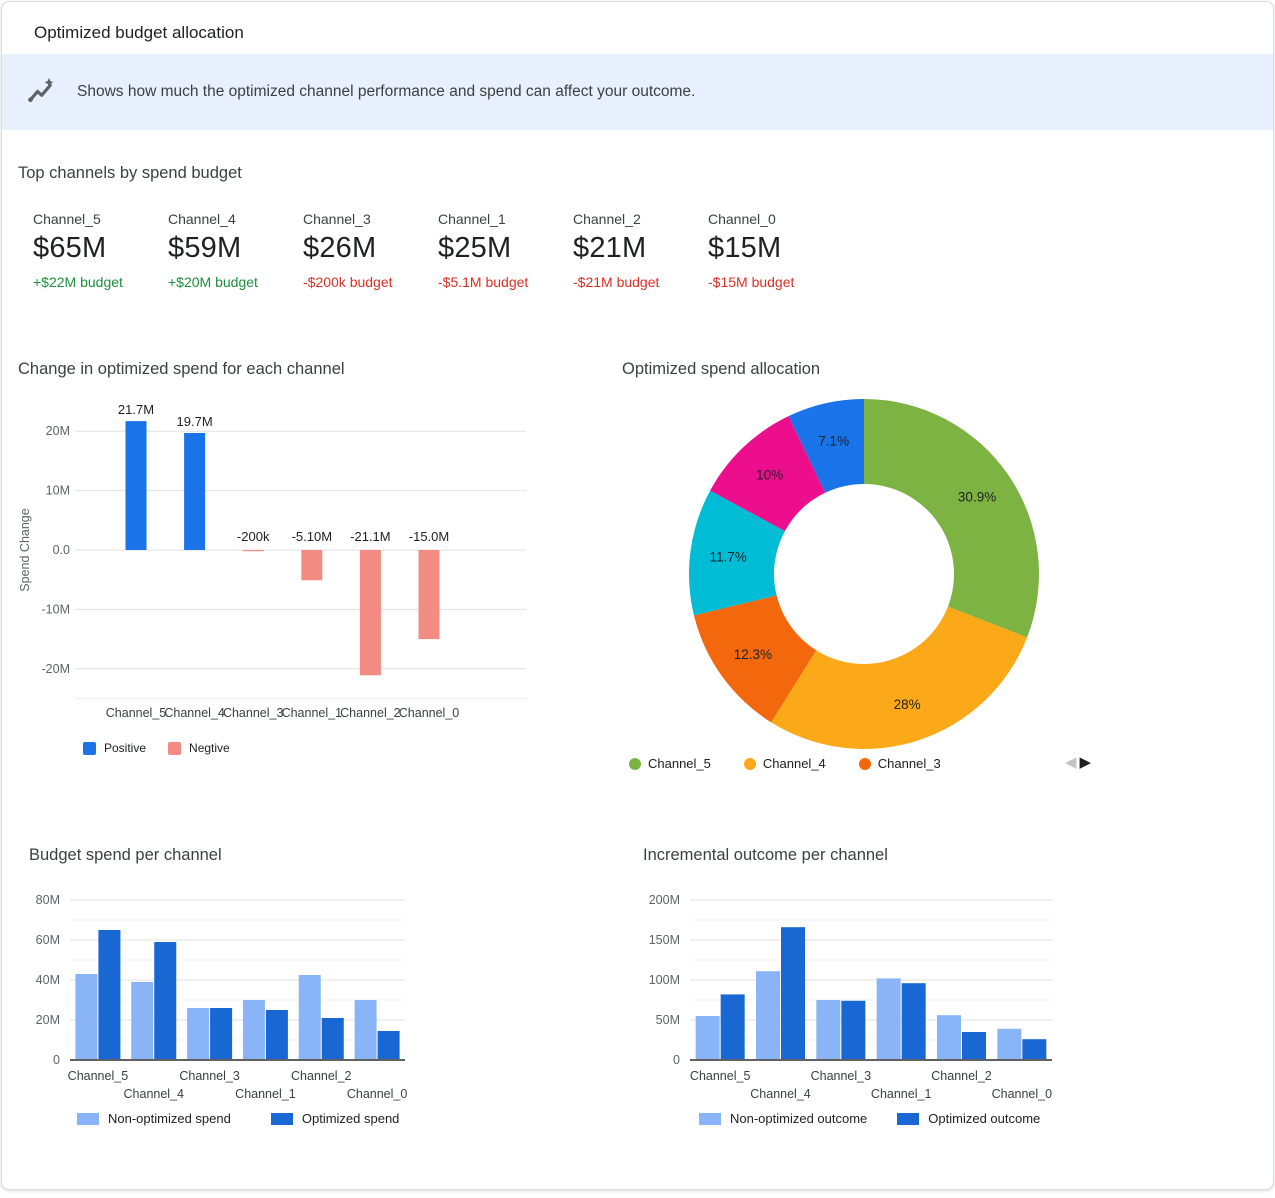 This screenshot has height=1198, width=1275. Describe the element at coordinates (48, 940) in the screenshot. I see `svg-text: 60M` at that location.